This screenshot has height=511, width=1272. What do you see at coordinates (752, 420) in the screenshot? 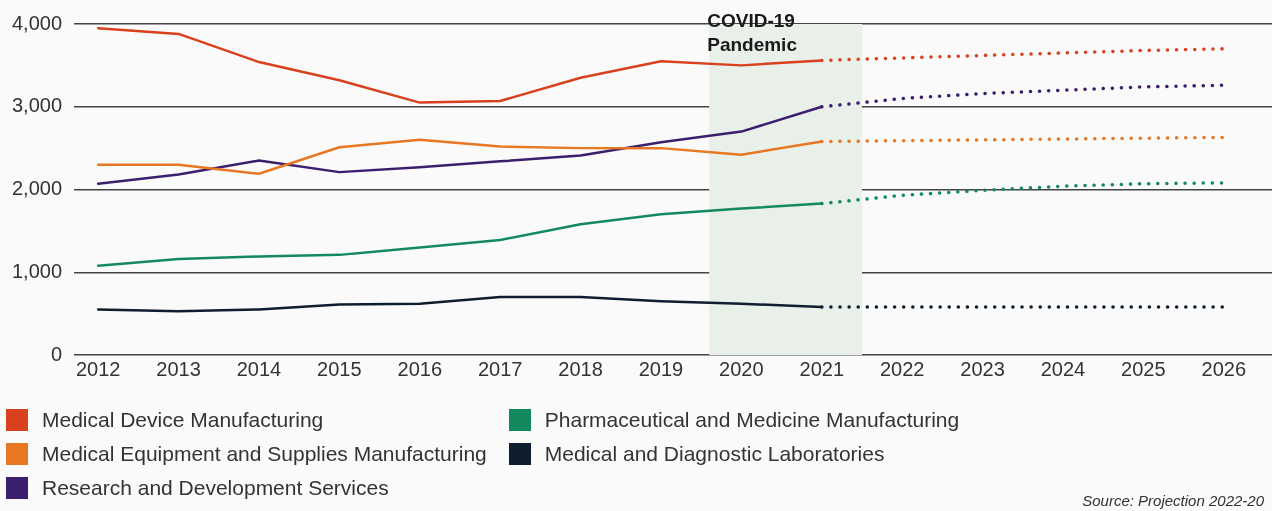
I see `legend-label: Pharmaceutical and Medicine Manufacturing` at bounding box center [752, 420].